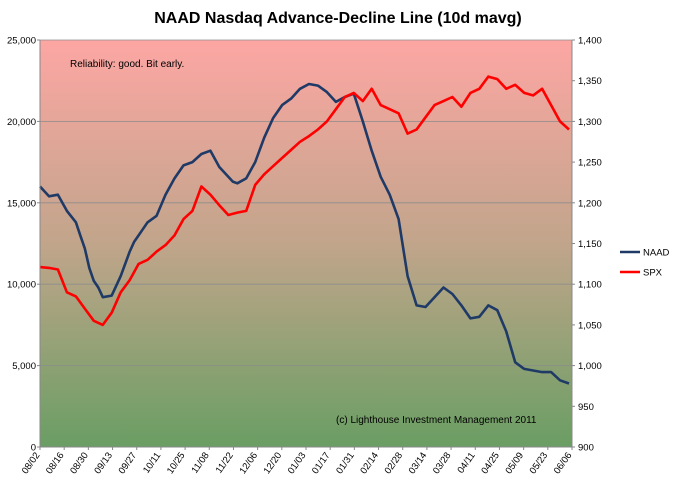 The image size is (676, 492). What do you see at coordinates (273, 463) in the screenshot?
I see `x-tick-label: 12/20` at bounding box center [273, 463].